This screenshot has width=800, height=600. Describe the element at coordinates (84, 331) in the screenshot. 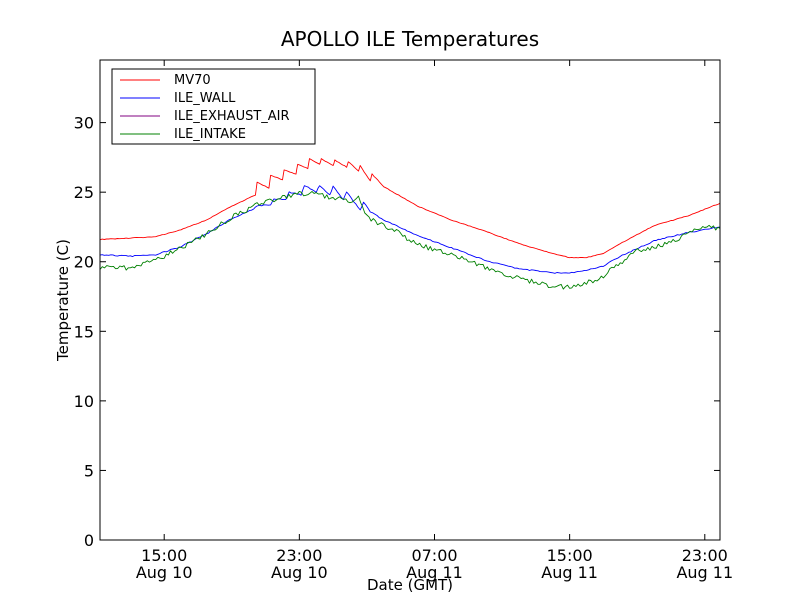

I see `y-tick-label: 15` at that location.